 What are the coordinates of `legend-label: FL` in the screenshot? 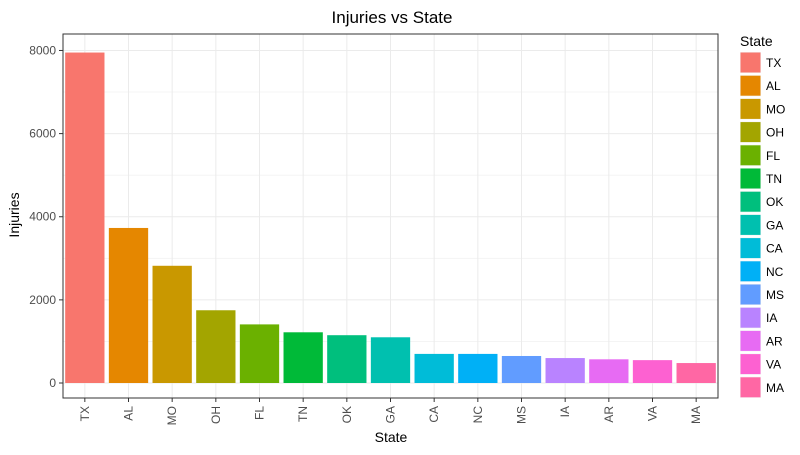 It's located at (773, 156).